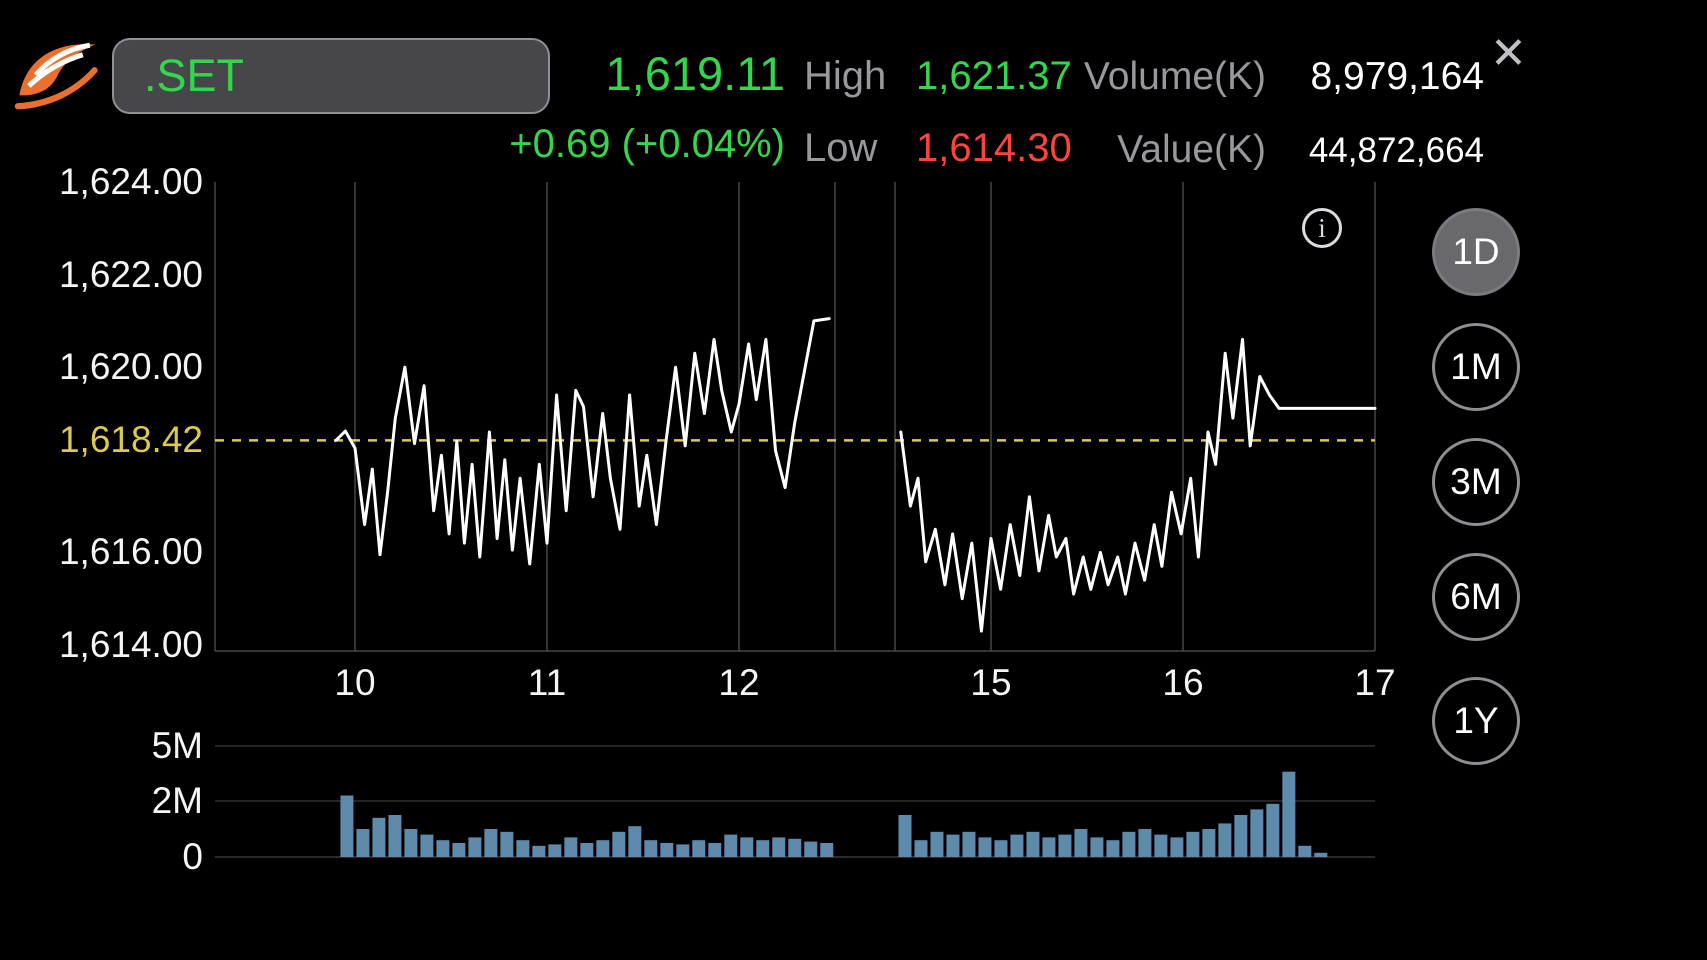 This screenshot has width=1707, height=960. Describe the element at coordinates (841, 148) in the screenshot. I see `low-label: Low` at that location.